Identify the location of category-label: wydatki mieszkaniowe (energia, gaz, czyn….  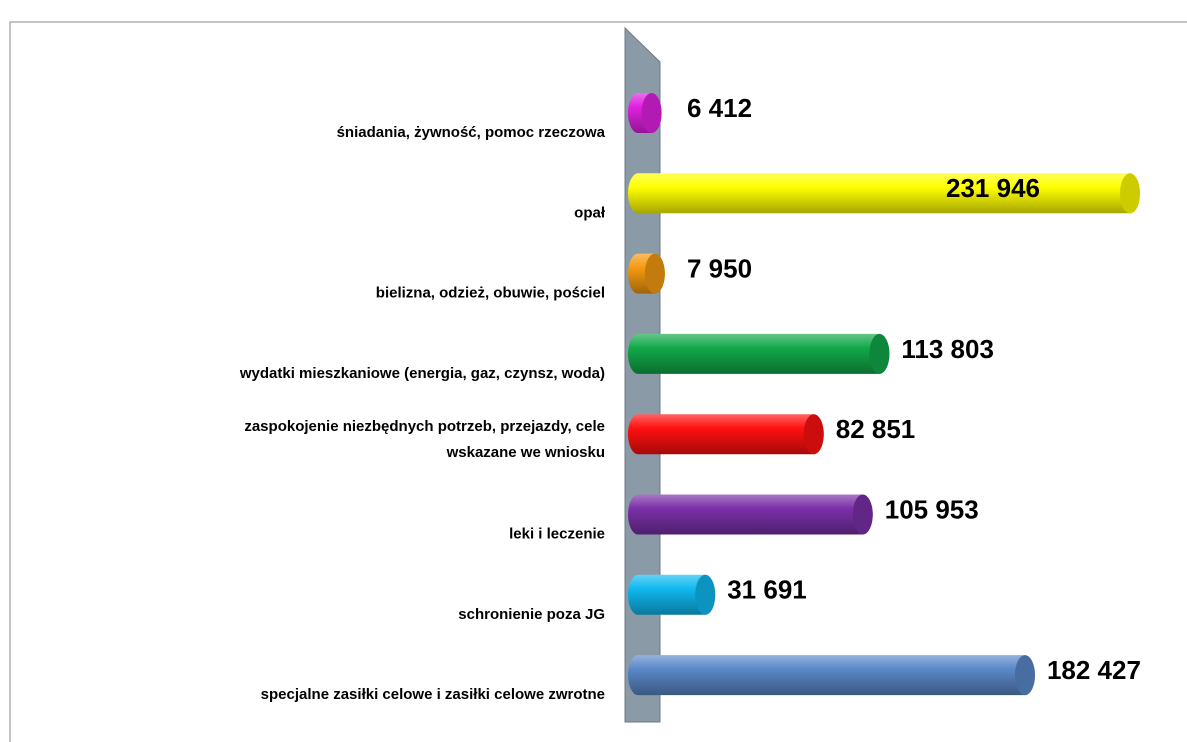
(422, 373).